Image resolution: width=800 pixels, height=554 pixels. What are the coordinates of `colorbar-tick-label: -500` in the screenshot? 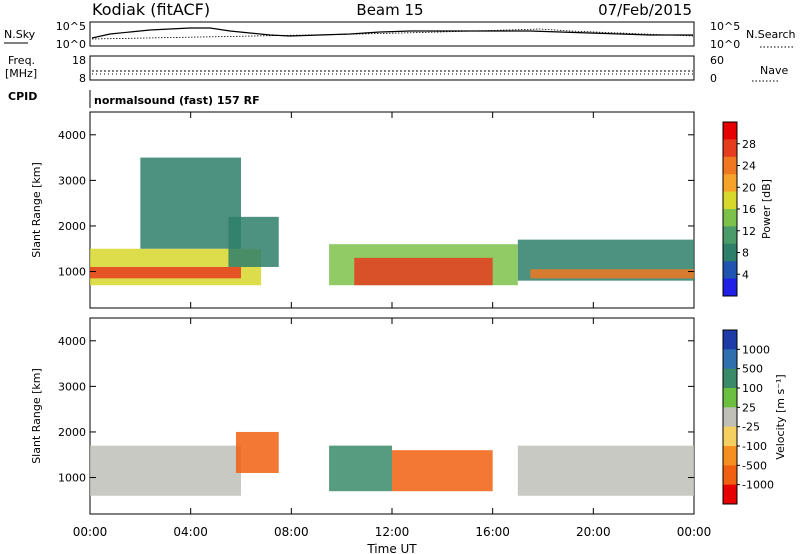 It's located at (754, 465).